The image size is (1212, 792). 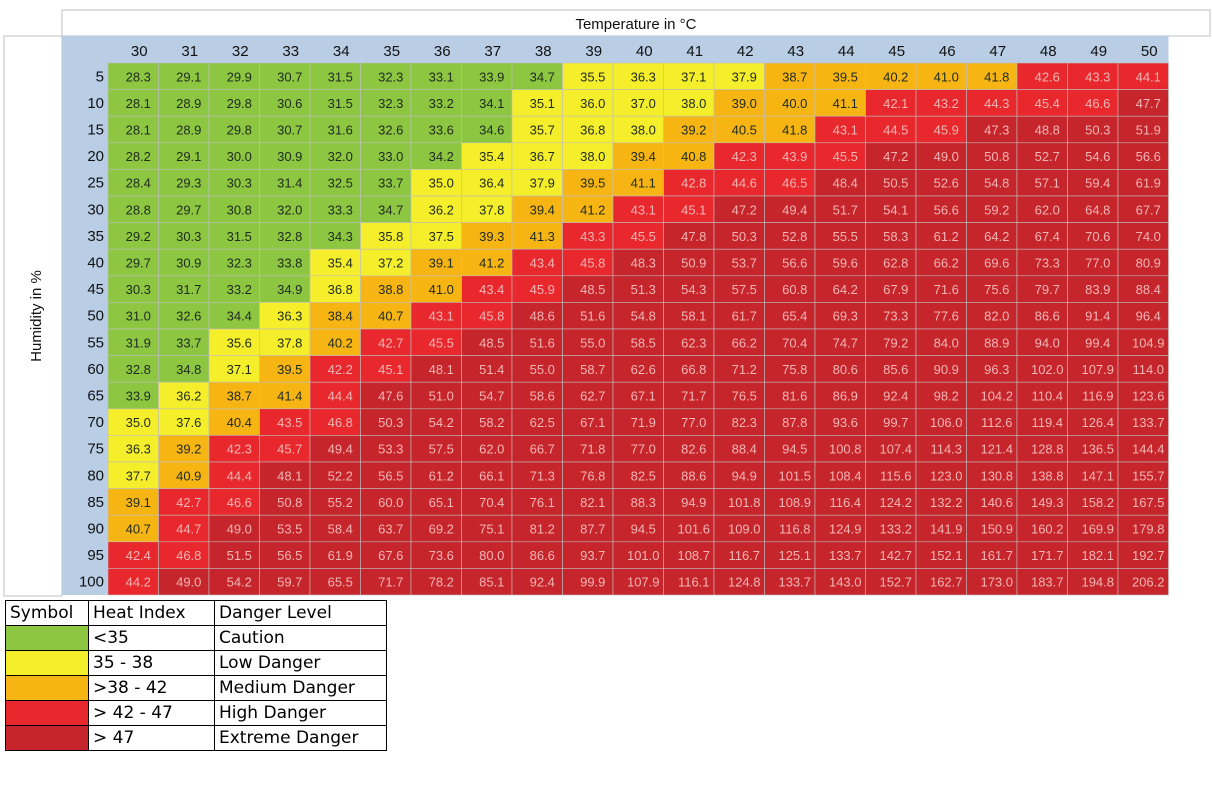 I want to click on cell-value: 60.8, so click(x=794, y=289).